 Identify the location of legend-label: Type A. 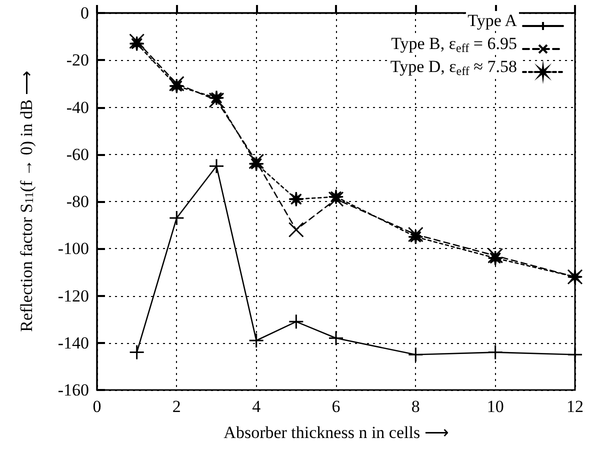
(492, 21).